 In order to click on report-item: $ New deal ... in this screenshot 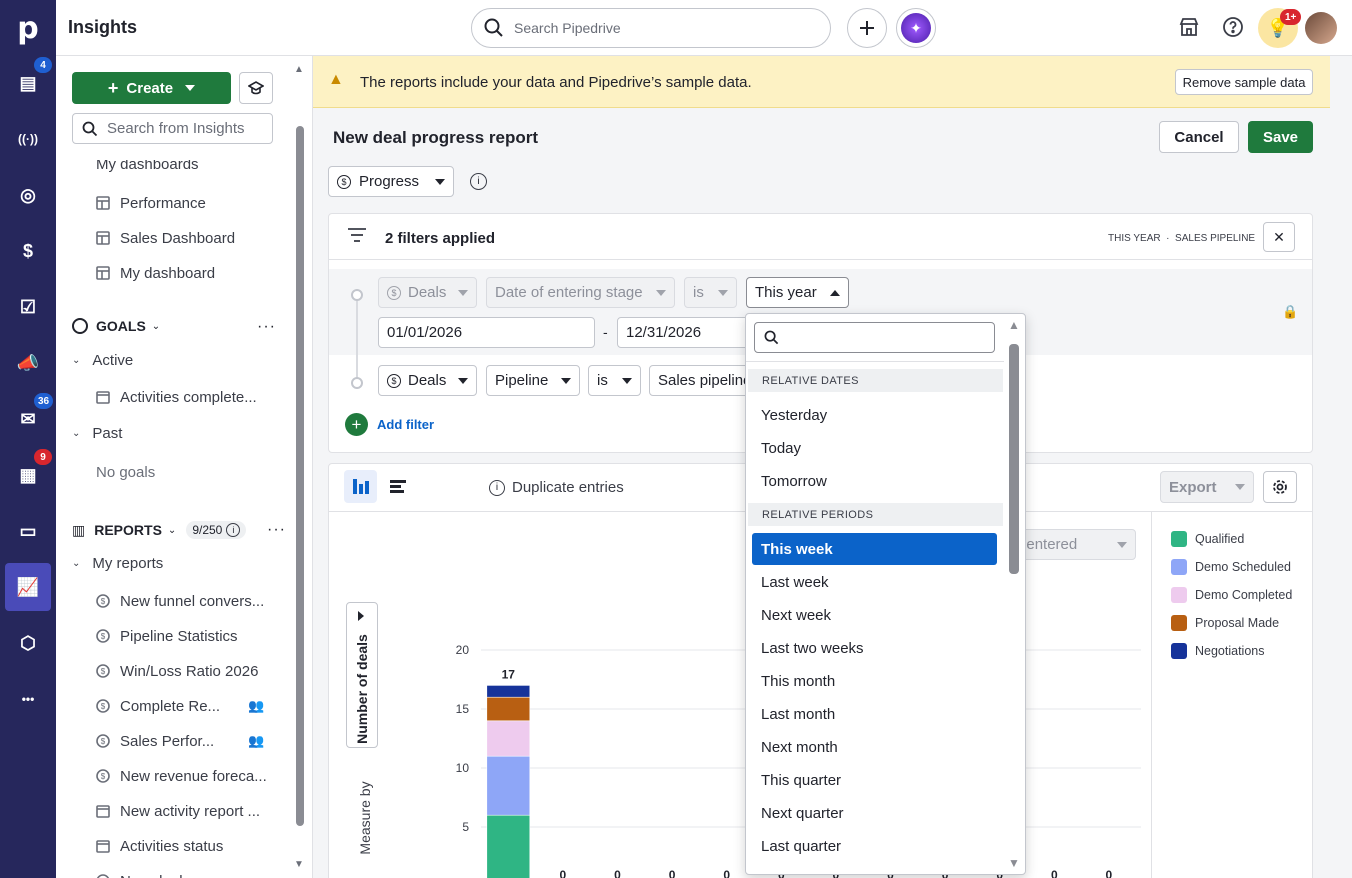, I will do `click(147, 872)`.